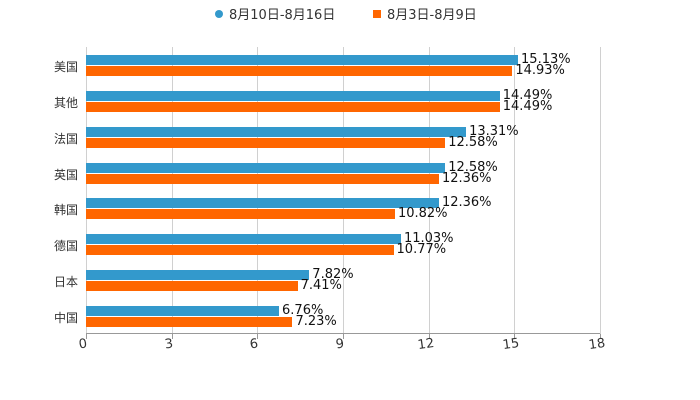 The image size is (700, 400). I want to click on category-label: 日本, so click(65, 282).